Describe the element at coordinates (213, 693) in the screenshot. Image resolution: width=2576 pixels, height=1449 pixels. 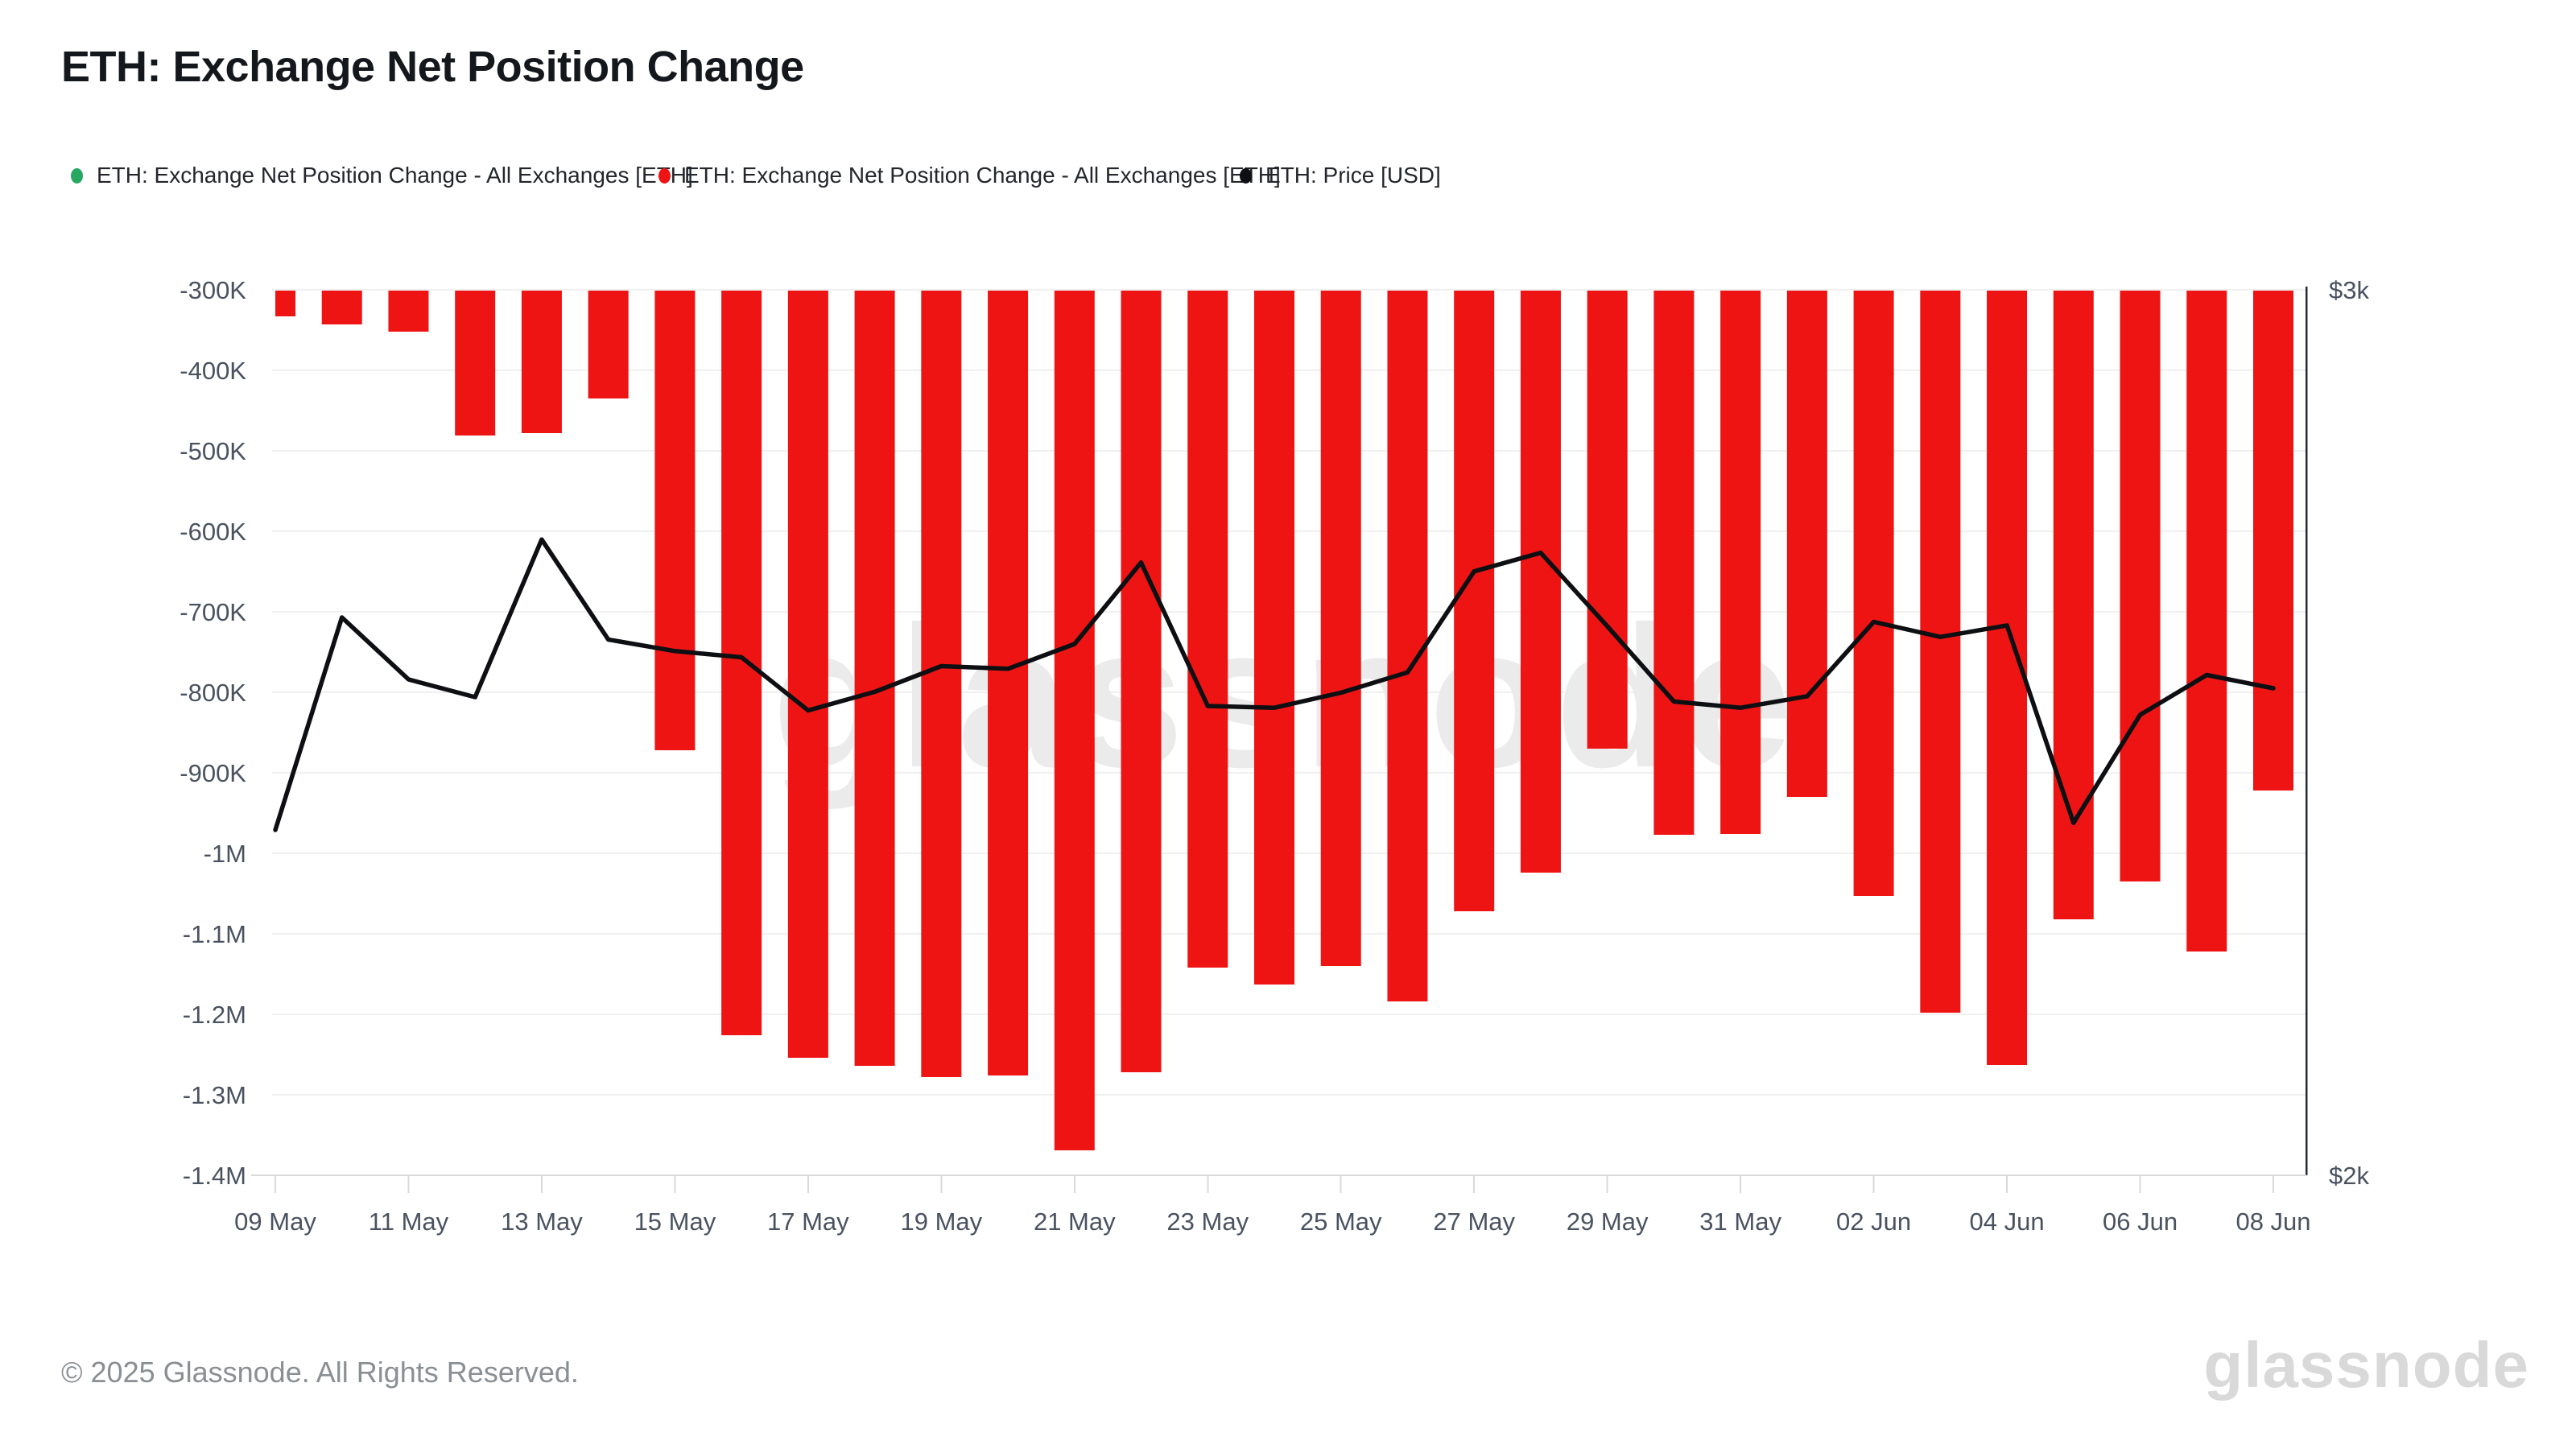
I see `y-axis-tick-label: -800K` at that location.